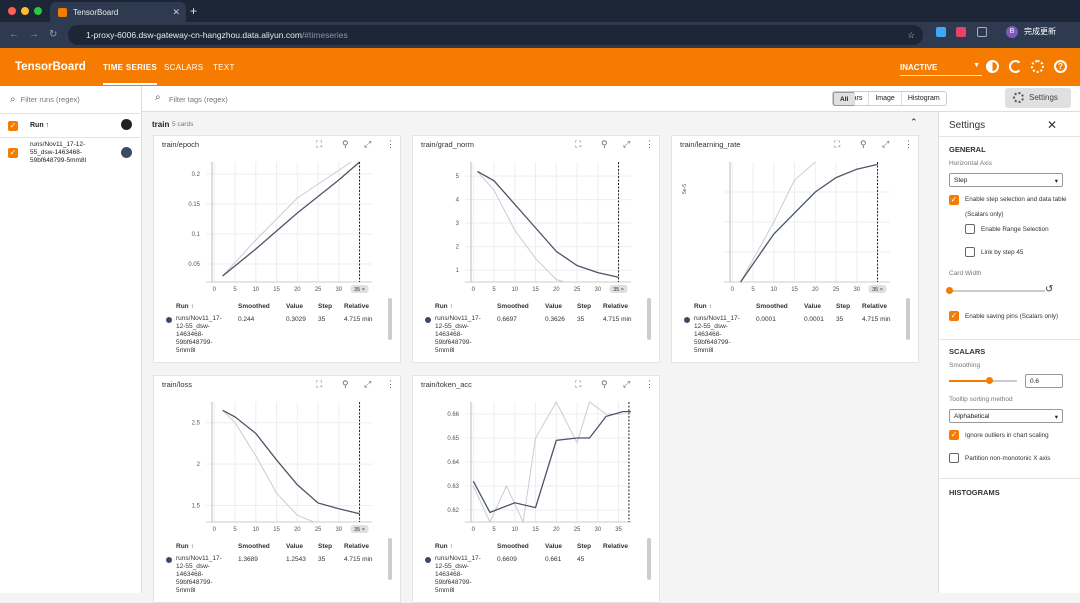 The width and height of the screenshot is (1080, 603). Describe the element at coordinates (12, 11) in the screenshot. I see `close-window-icon` at that location.